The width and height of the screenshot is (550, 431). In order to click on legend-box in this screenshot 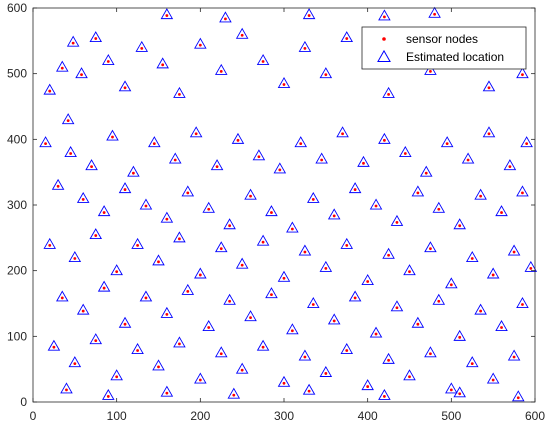, I will do `click(444, 48)`.